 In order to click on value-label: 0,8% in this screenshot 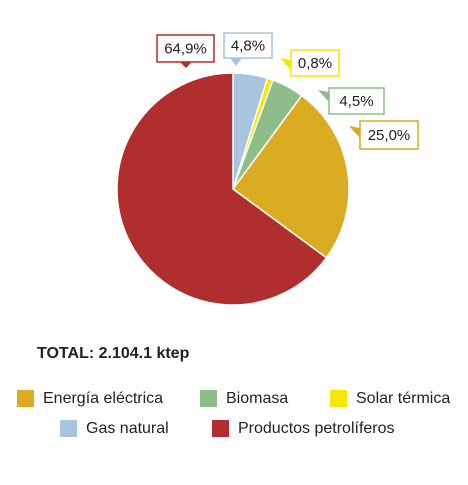, I will do `click(315, 63)`.